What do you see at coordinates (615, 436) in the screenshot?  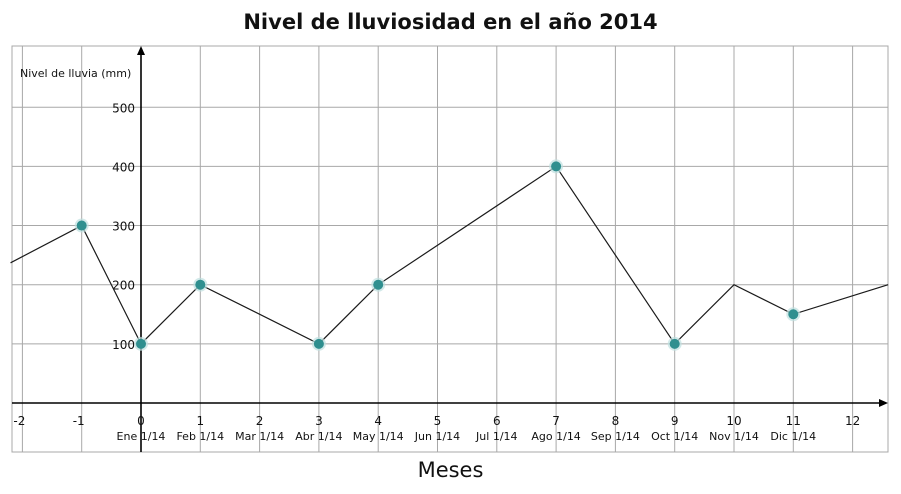 I see `month-label: Sep 1/14` at bounding box center [615, 436].